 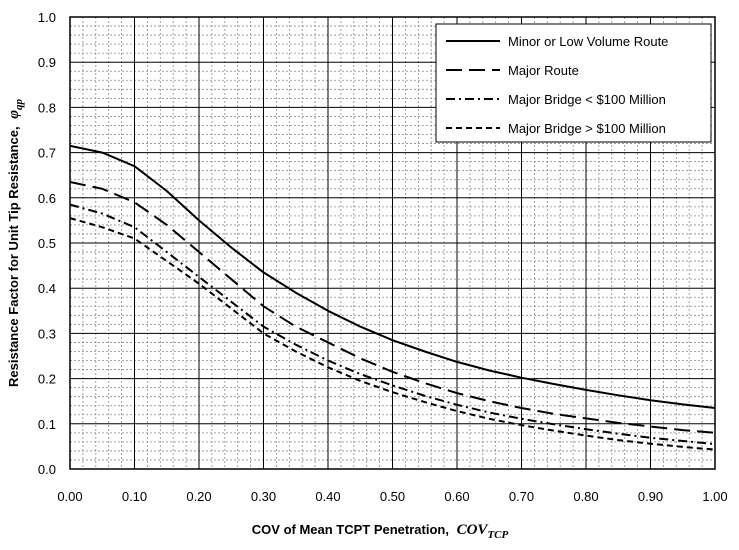 What do you see at coordinates (47, 424) in the screenshot?
I see `y-tick-label: 0.1` at bounding box center [47, 424].